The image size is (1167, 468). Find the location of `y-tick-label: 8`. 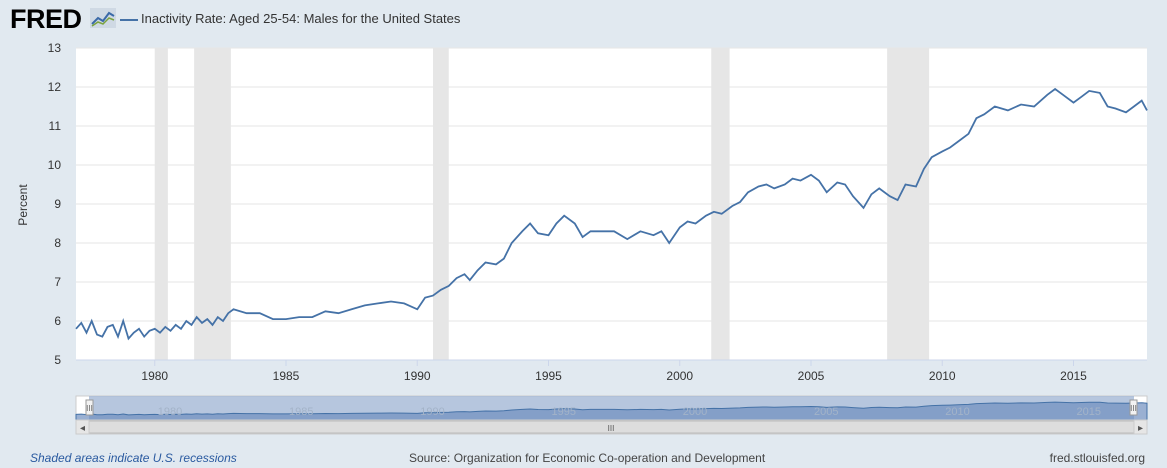

y-tick-label: 8 is located at coordinates (57, 243).